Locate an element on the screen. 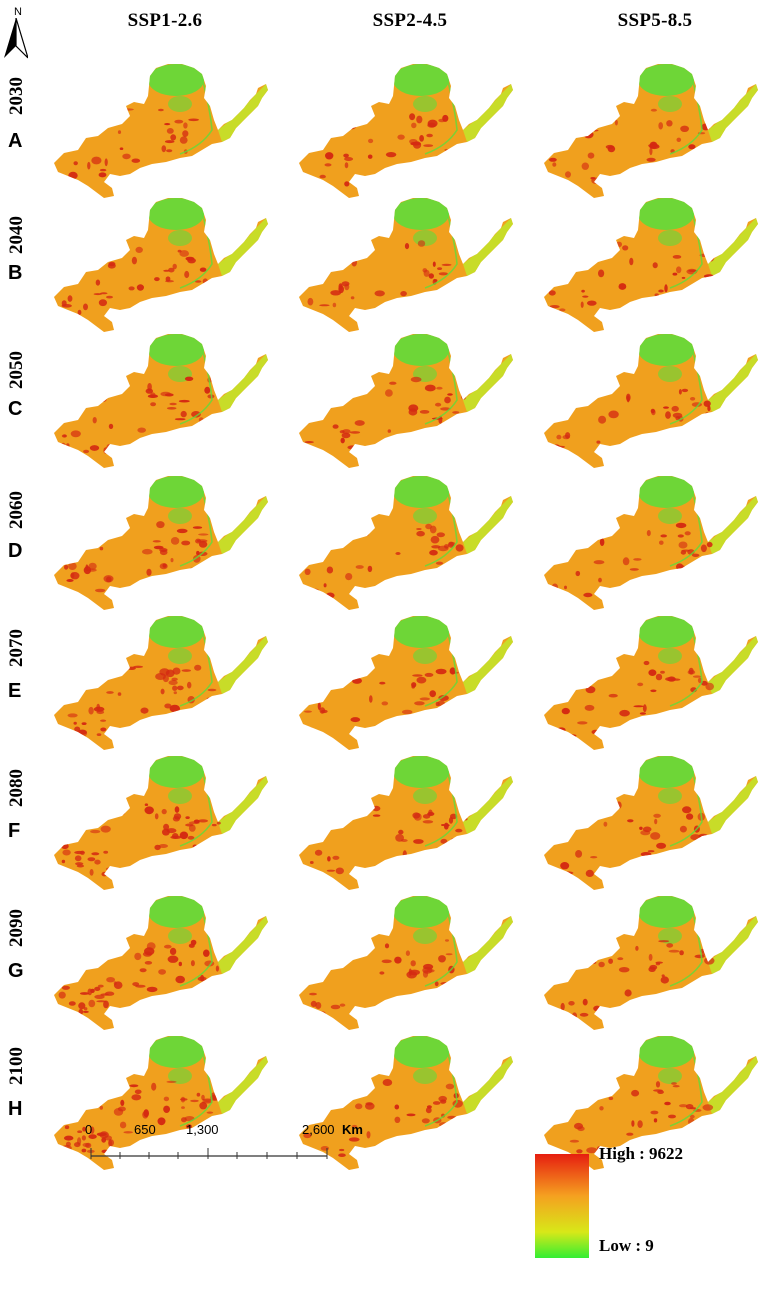  scale-tick-2600: 2,600 is located at coordinates (318, 1129).